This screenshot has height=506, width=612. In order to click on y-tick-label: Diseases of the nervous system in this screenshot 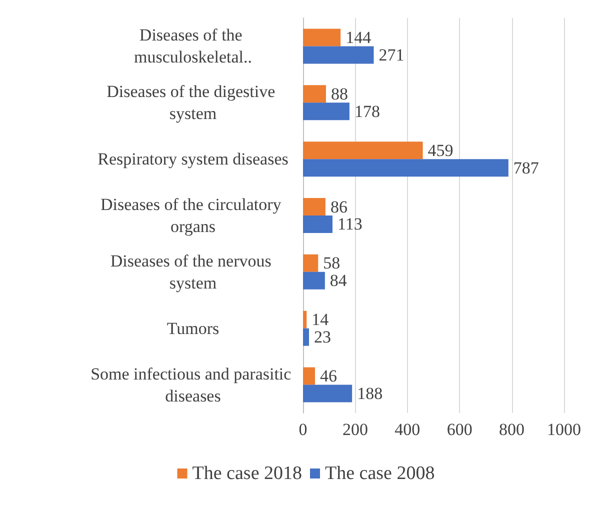, I will do `click(193, 271)`.